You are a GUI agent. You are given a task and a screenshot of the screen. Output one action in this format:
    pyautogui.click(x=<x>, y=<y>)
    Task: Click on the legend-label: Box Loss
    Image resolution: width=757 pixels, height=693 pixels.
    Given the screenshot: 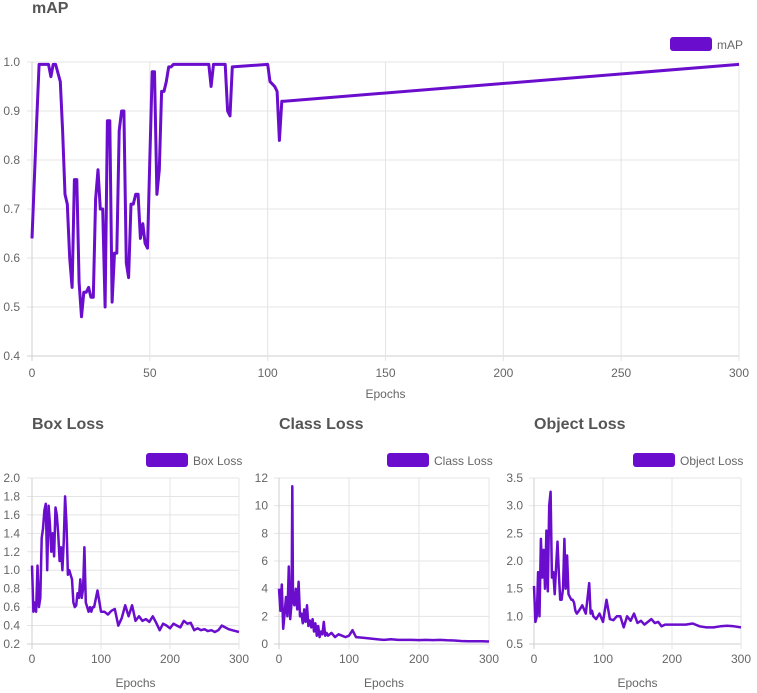 What is the action you would take?
    pyautogui.click(x=217, y=461)
    